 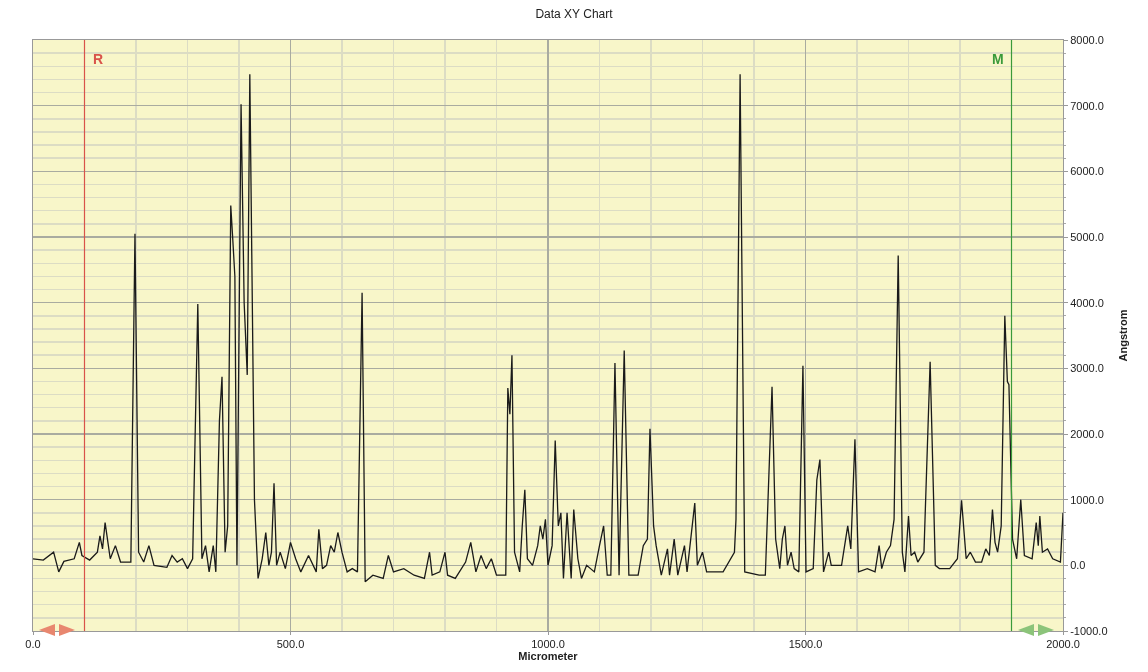 I want to click on y-axis-title: Angstrom, so click(x=1122, y=335).